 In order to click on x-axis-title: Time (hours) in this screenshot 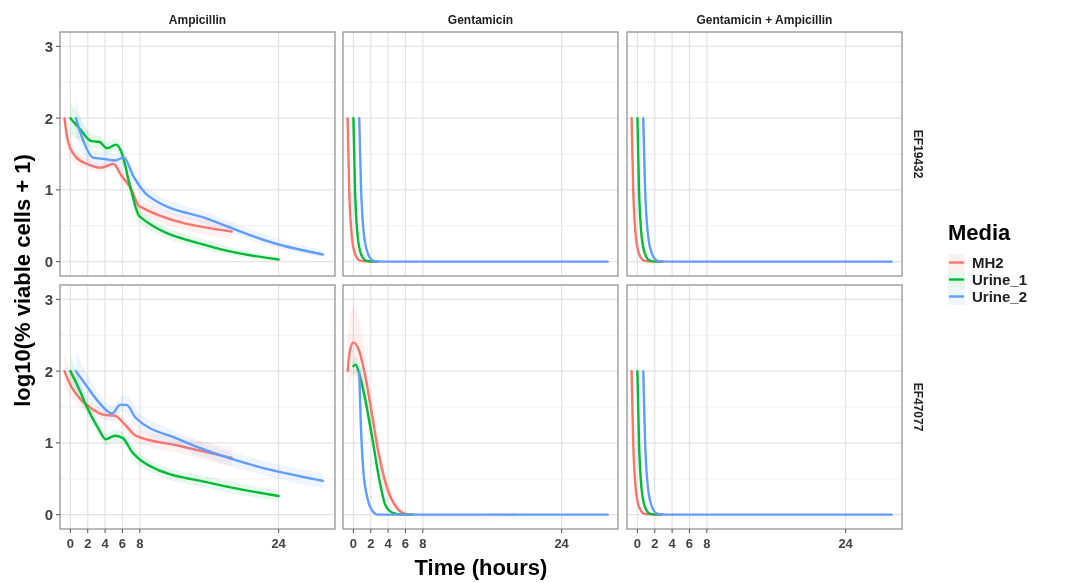, I will do `click(481, 567)`.